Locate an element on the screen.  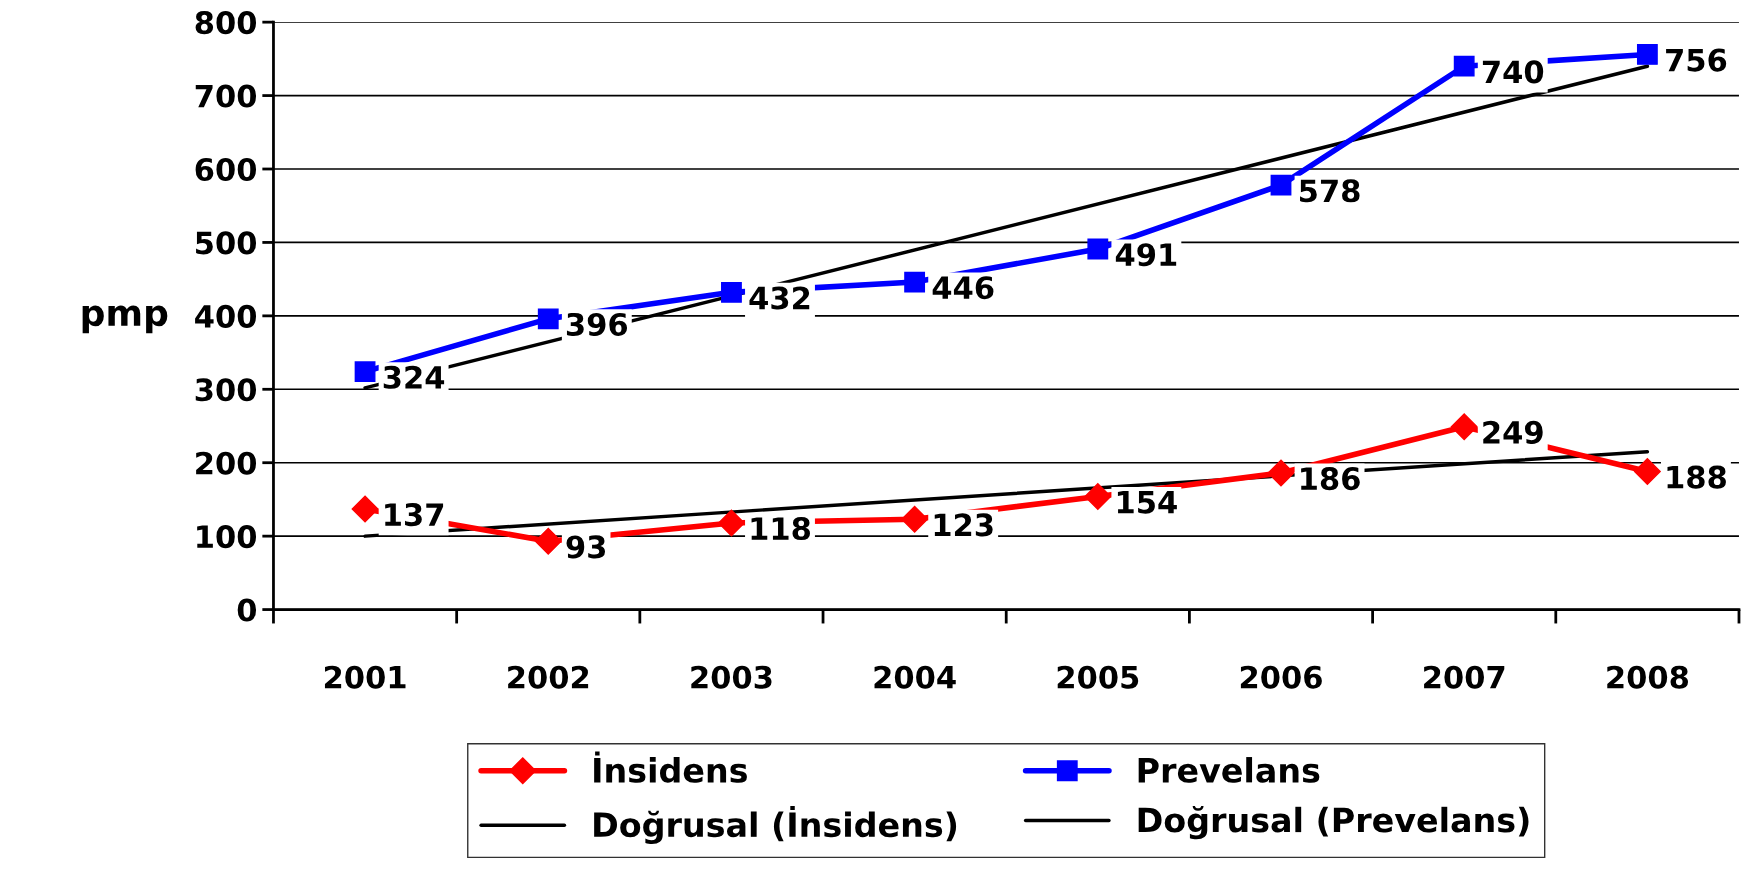
data-label: 432 is located at coordinates (779, 298).